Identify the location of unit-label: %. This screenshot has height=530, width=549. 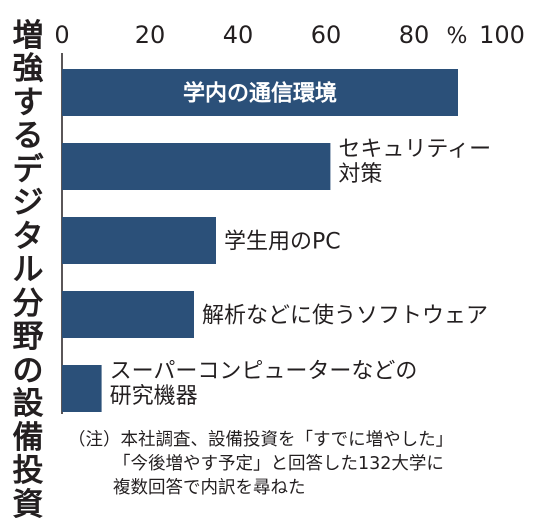
(457, 36).